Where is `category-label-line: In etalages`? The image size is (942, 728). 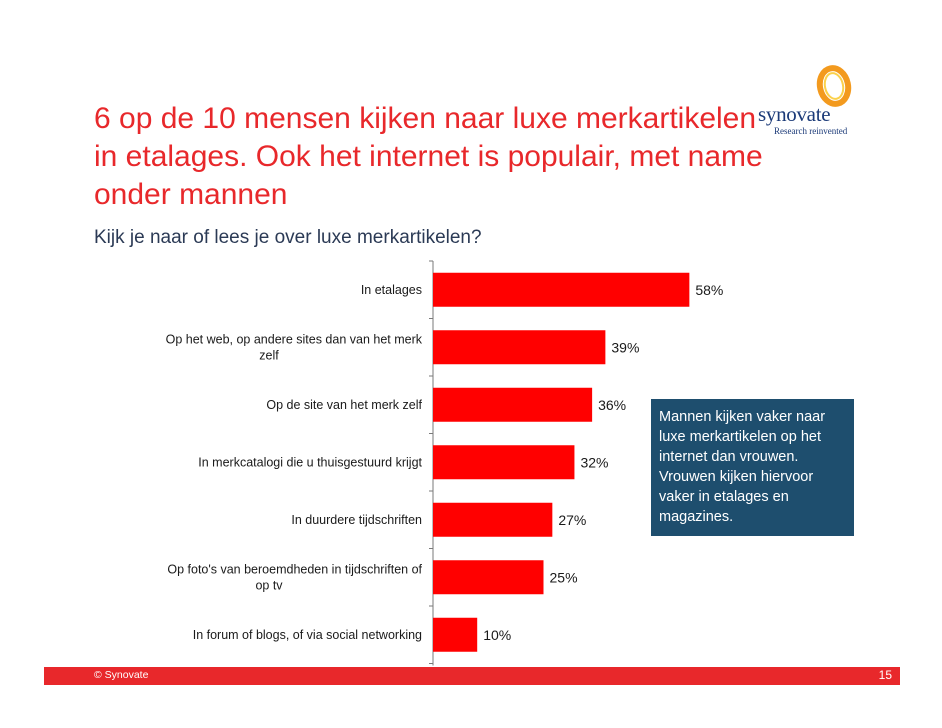 category-label-line: In etalages is located at coordinates (391, 290).